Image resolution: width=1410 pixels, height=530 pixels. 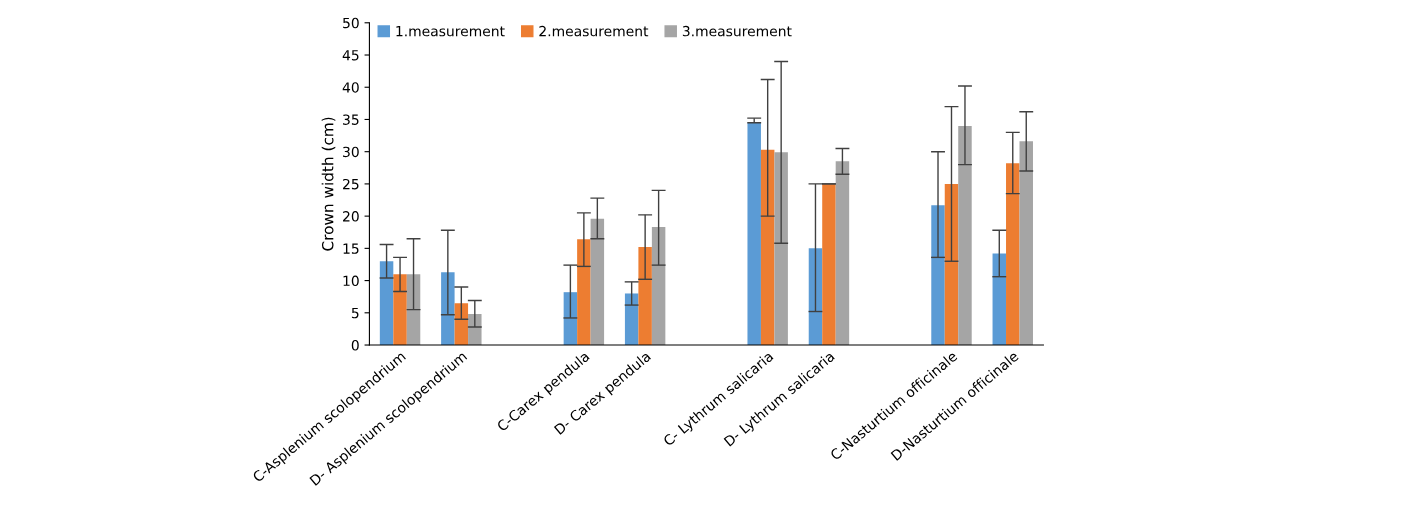 I want to click on y-tick-label: 45, so click(x=350, y=55).